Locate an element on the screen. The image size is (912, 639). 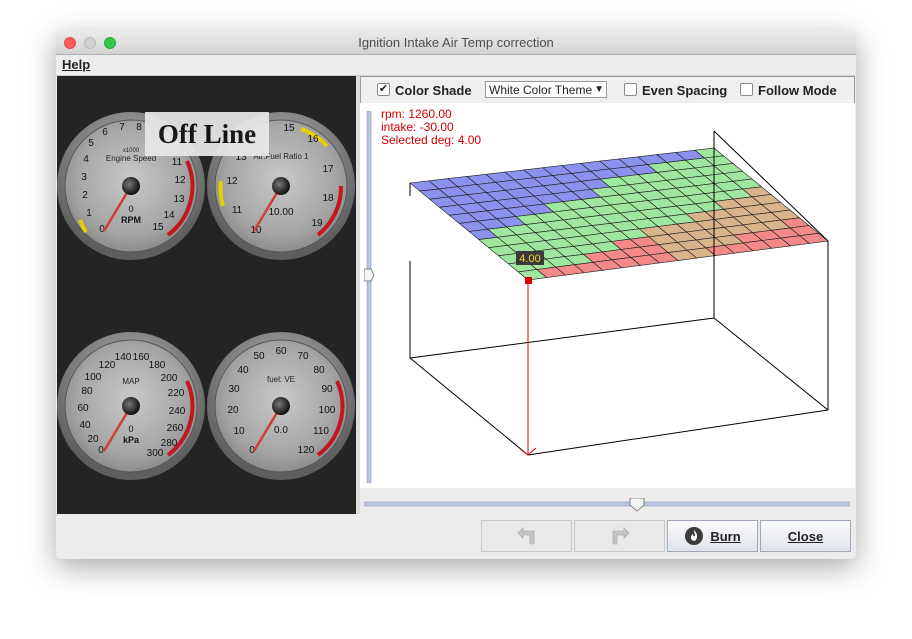
undo-button is located at coordinates (526, 536).